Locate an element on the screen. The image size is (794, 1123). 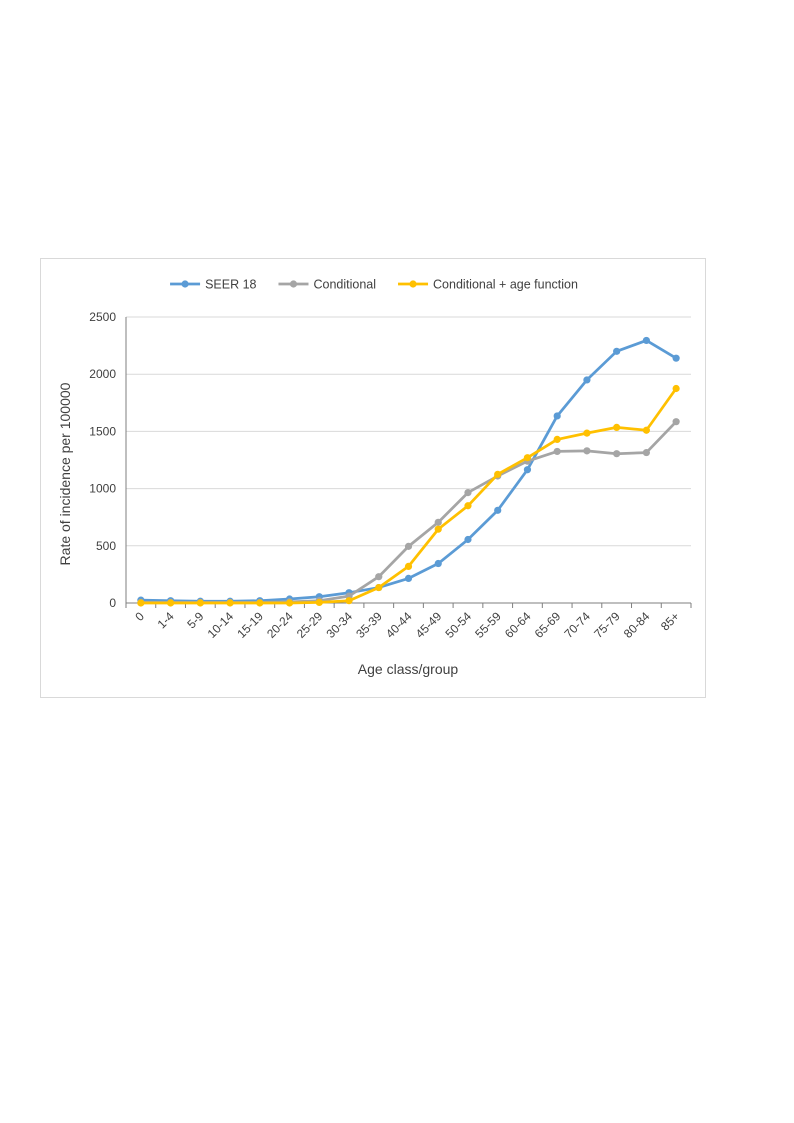
x-tick-label: 75-79 is located at coordinates (607, 625).